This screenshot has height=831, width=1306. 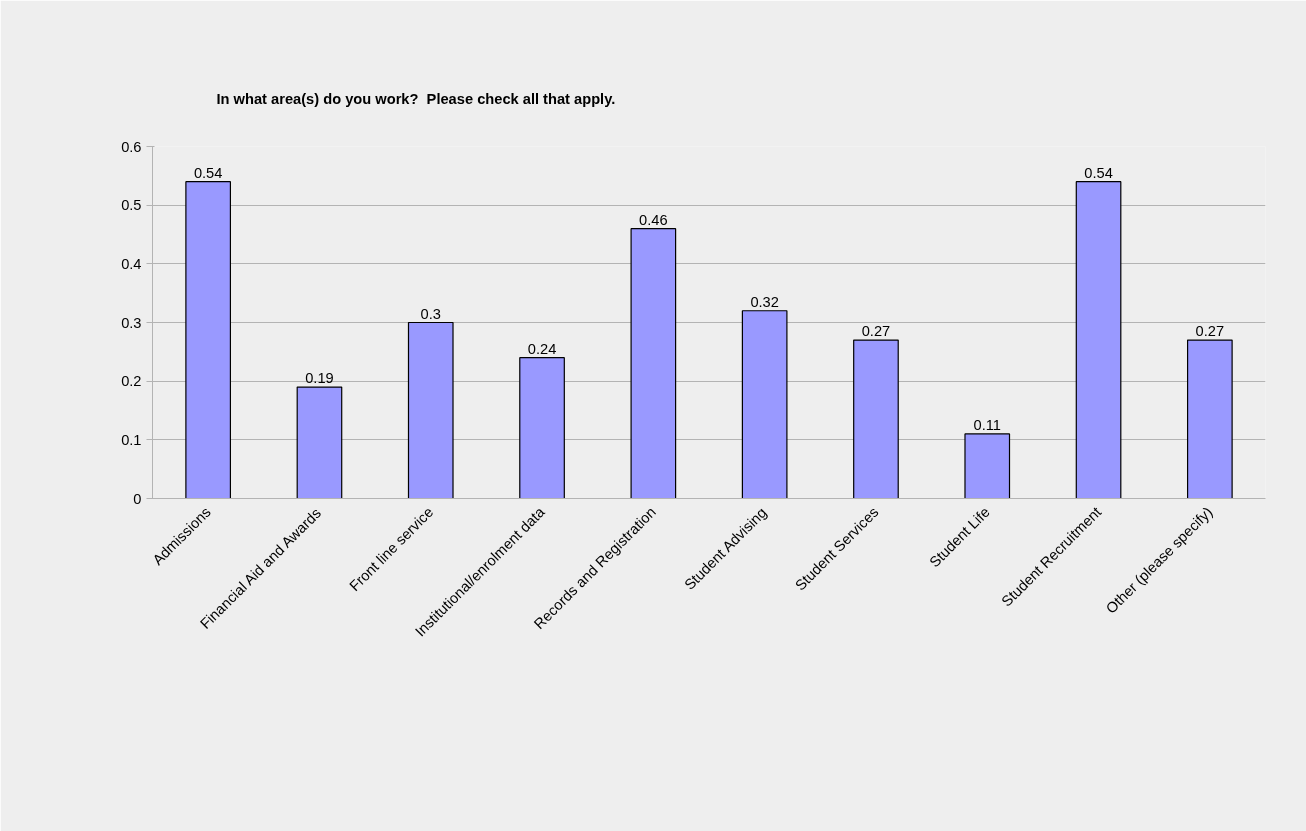 I want to click on y-tick-label: 0.4, so click(x=131, y=263).